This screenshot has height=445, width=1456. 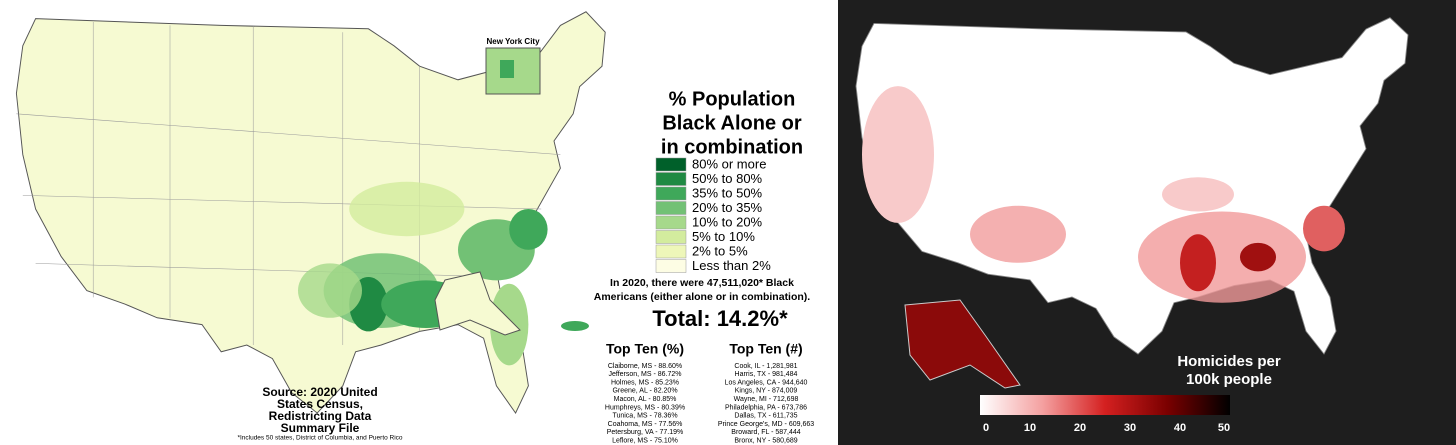 I want to click on colorbar-tick: 10, so click(x=1030, y=428).